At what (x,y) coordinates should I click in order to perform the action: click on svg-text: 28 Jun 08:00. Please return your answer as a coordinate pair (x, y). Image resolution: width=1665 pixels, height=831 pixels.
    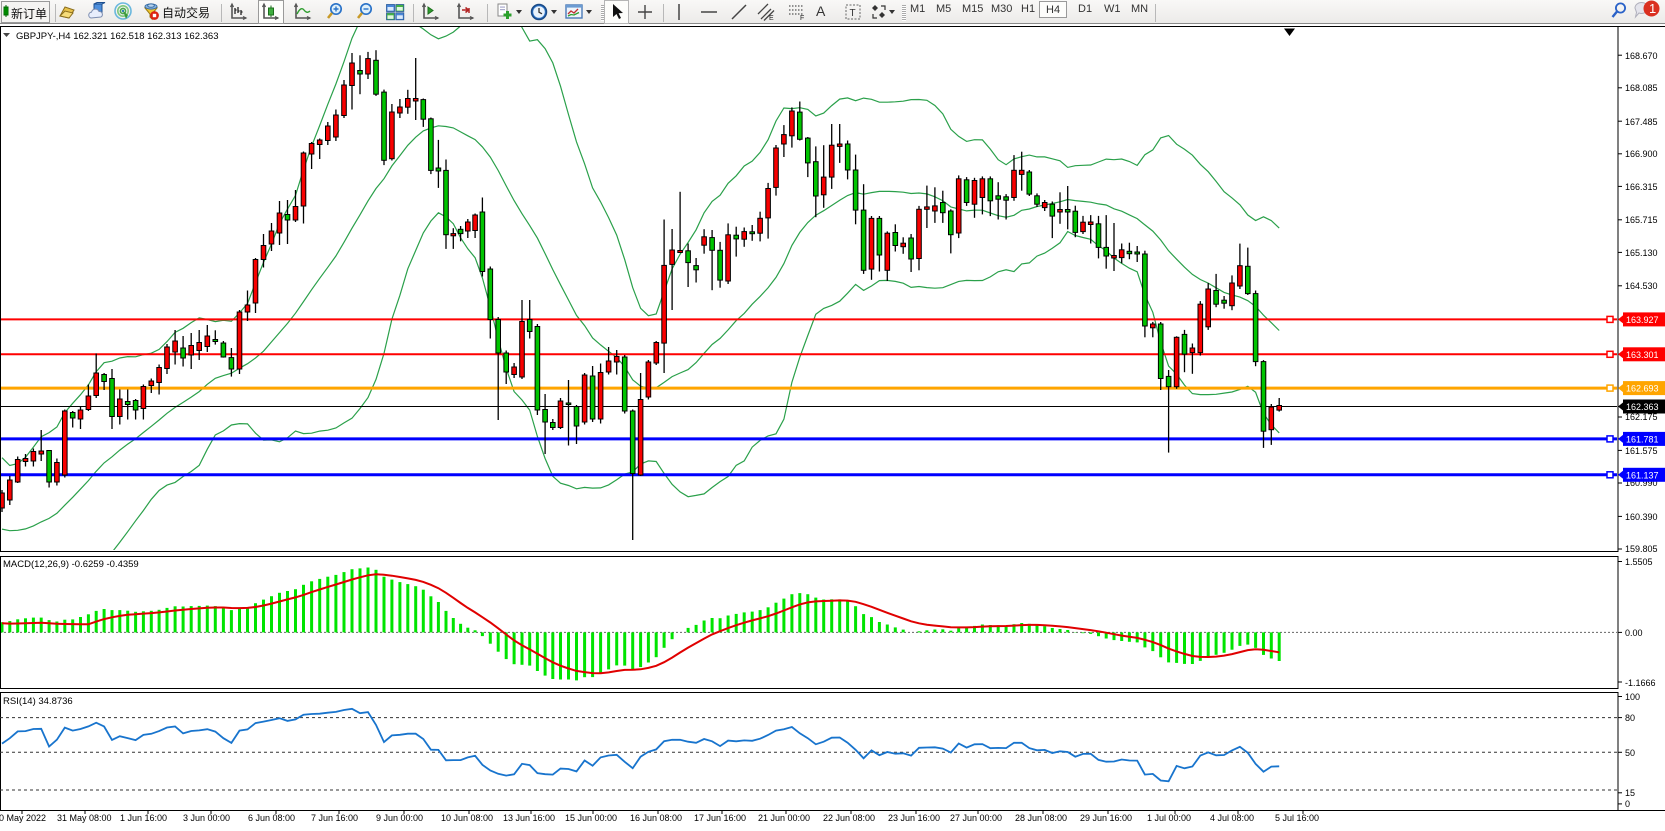
    Looking at the image, I should click on (1041, 818).